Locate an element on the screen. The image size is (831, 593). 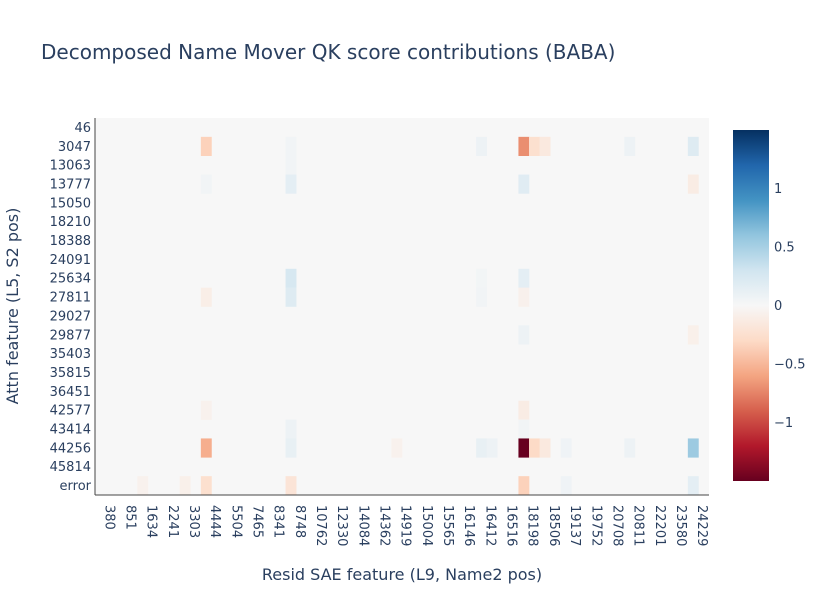
y-tick-label: 18388 is located at coordinates (70, 241).